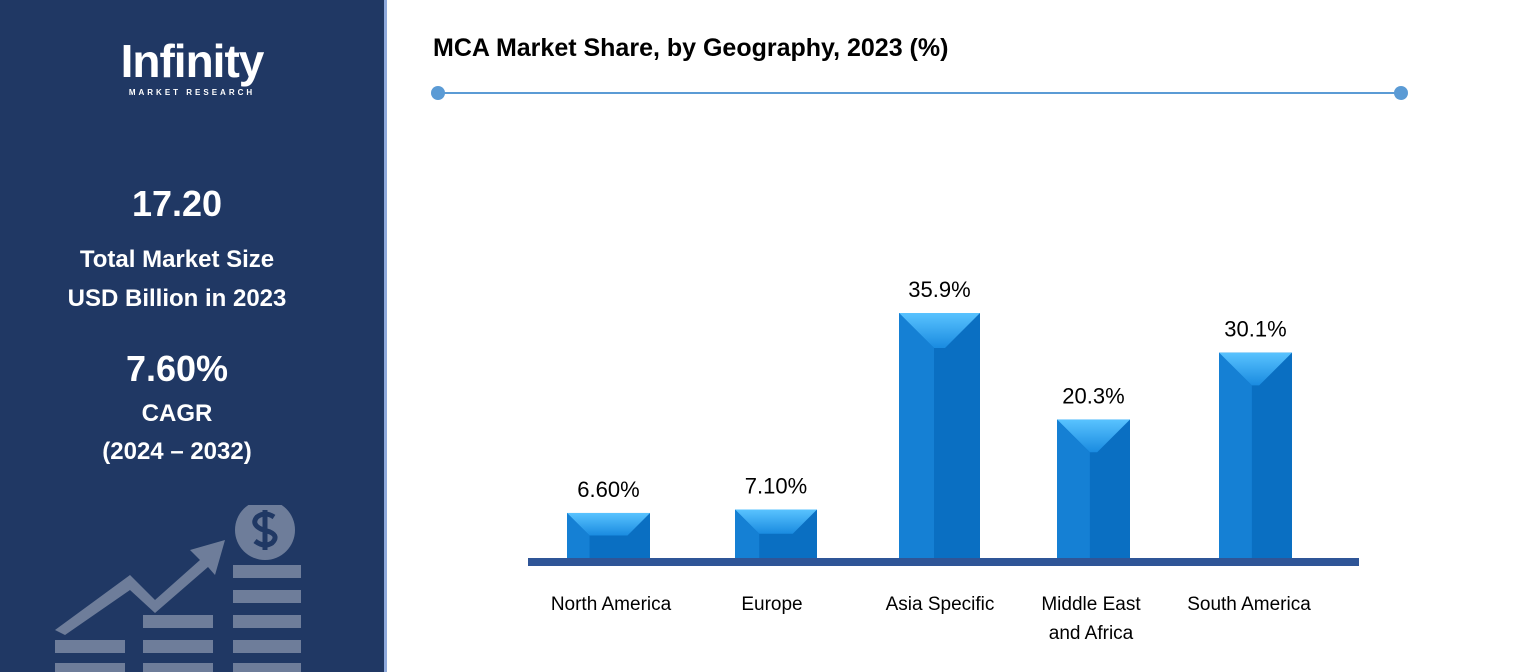 This screenshot has height=672, width=1513. I want to click on rule-dot-left, so click(438, 93).